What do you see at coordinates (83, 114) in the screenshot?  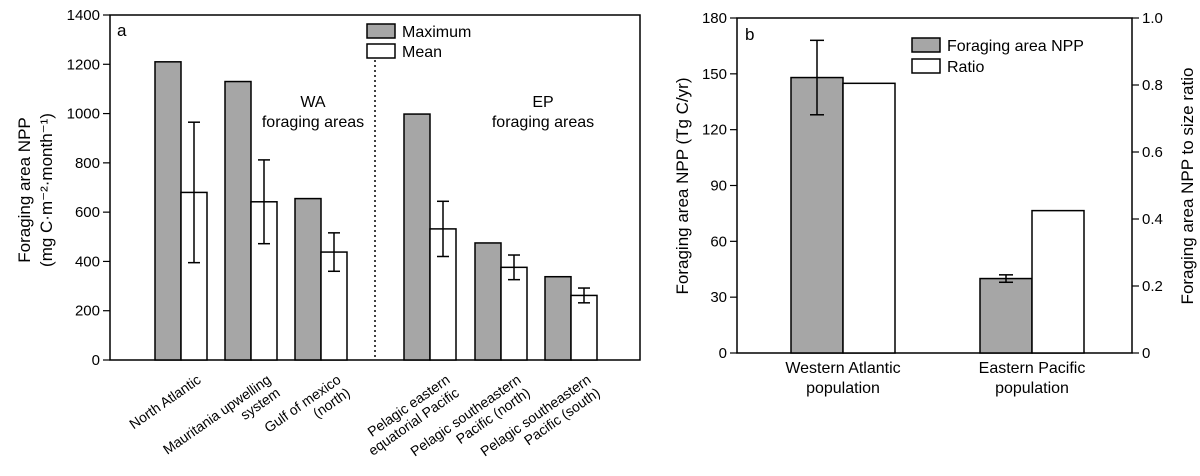 I see `y-tick-label-a-5: 1000` at bounding box center [83, 114].